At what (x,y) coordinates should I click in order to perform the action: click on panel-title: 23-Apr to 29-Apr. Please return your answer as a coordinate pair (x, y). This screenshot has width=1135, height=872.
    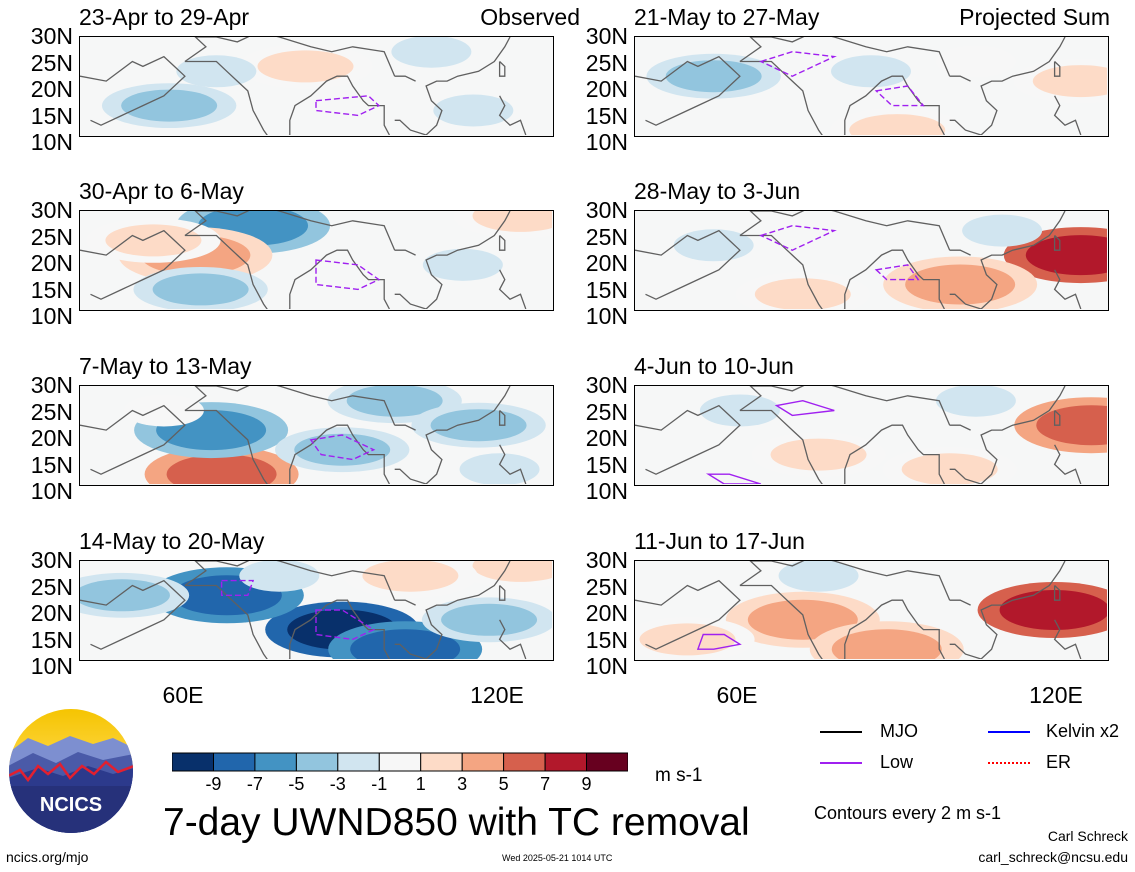
    Looking at the image, I should click on (164, 17).